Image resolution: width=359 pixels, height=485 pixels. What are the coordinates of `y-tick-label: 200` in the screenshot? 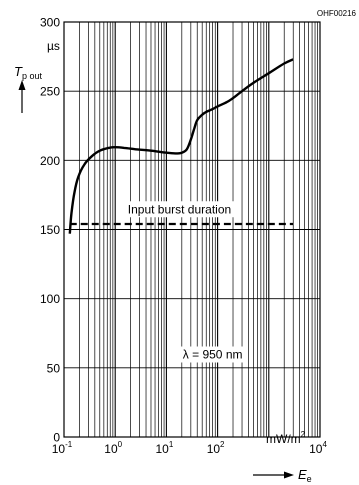 It's located at (50, 161).